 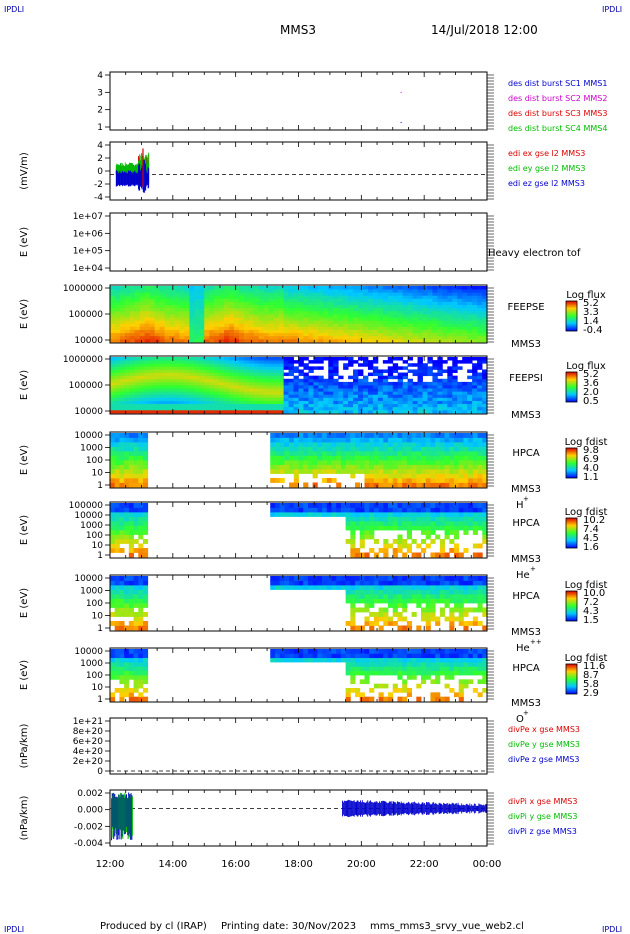 What do you see at coordinates (88, 252) in the screenshot?
I see `y-tick-label: 1e+05` at bounding box center [88, 252].